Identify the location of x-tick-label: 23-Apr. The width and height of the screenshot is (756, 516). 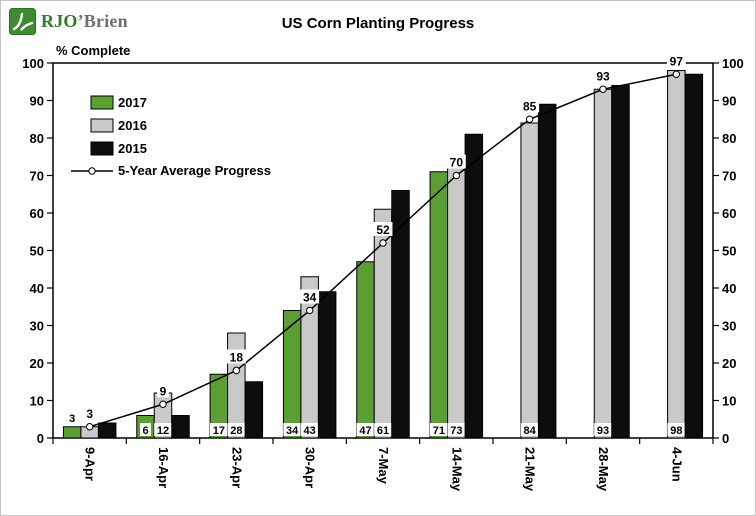
(236, 467).